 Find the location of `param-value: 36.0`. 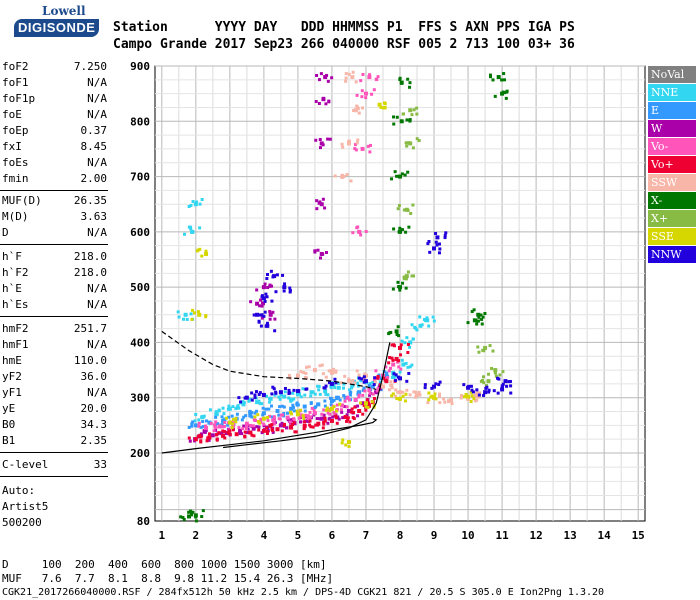

param-value: 36.0 is located at coordinates (94, 376).